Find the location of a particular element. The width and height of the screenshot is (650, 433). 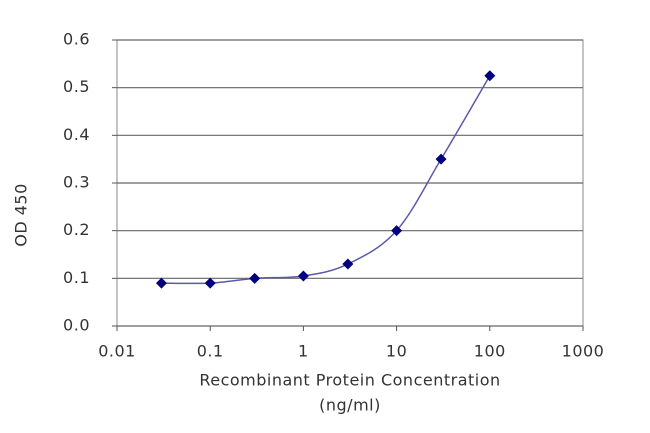

y-tick-label: 0.3 is located at coordinates (76, 182).